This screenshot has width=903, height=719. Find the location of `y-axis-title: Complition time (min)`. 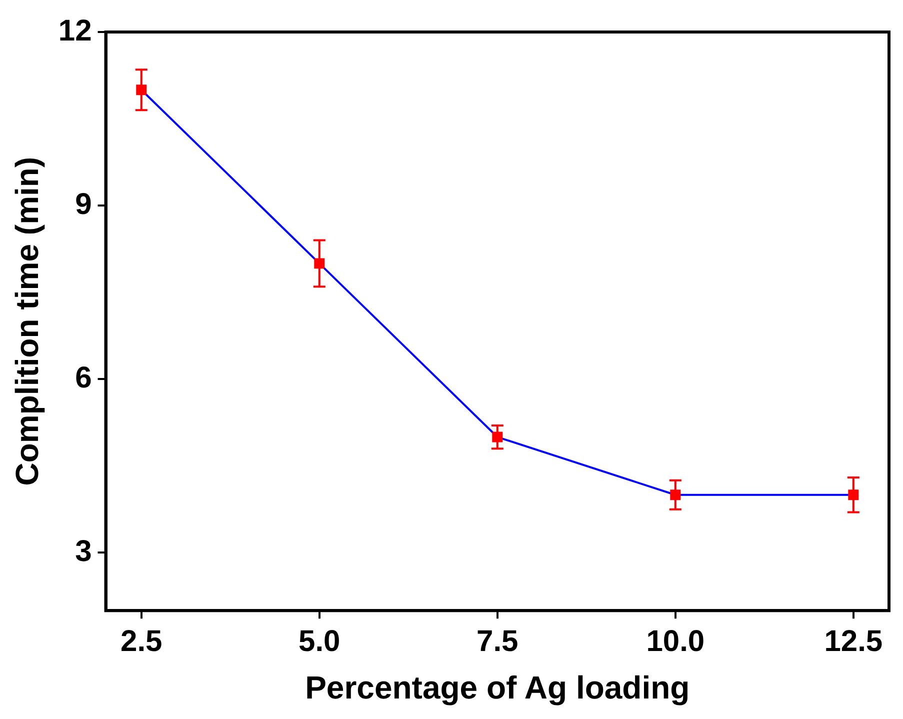

y-axis-title: Complition time (min) is located at coordinates (27, 321).